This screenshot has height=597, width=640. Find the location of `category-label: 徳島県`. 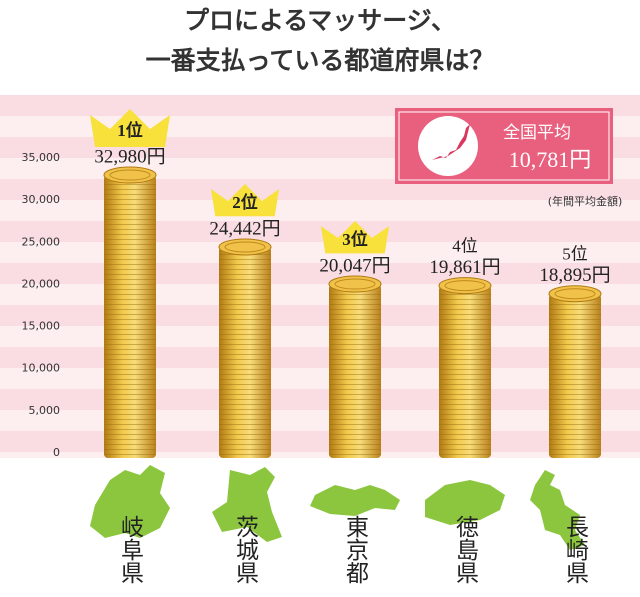

category-label: 徳島県 is located at coordinates (466, 549).